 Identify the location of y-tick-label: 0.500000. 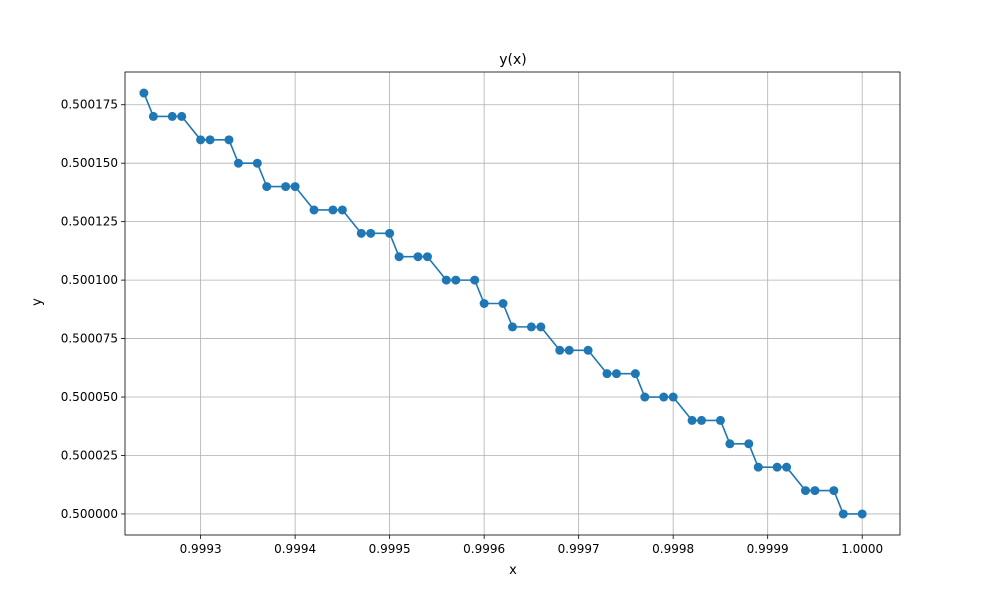
(89, 514).